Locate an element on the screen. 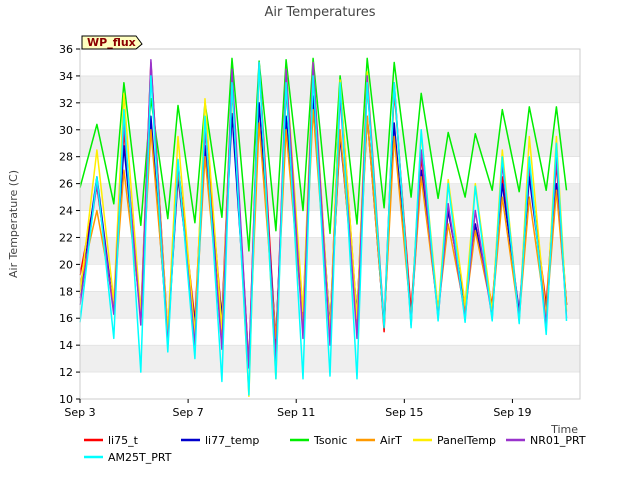 Image resolution: width=640 pixels, height=480 pixels. legend-label-li75-t: li75_t is located at coordinates (123, 440).